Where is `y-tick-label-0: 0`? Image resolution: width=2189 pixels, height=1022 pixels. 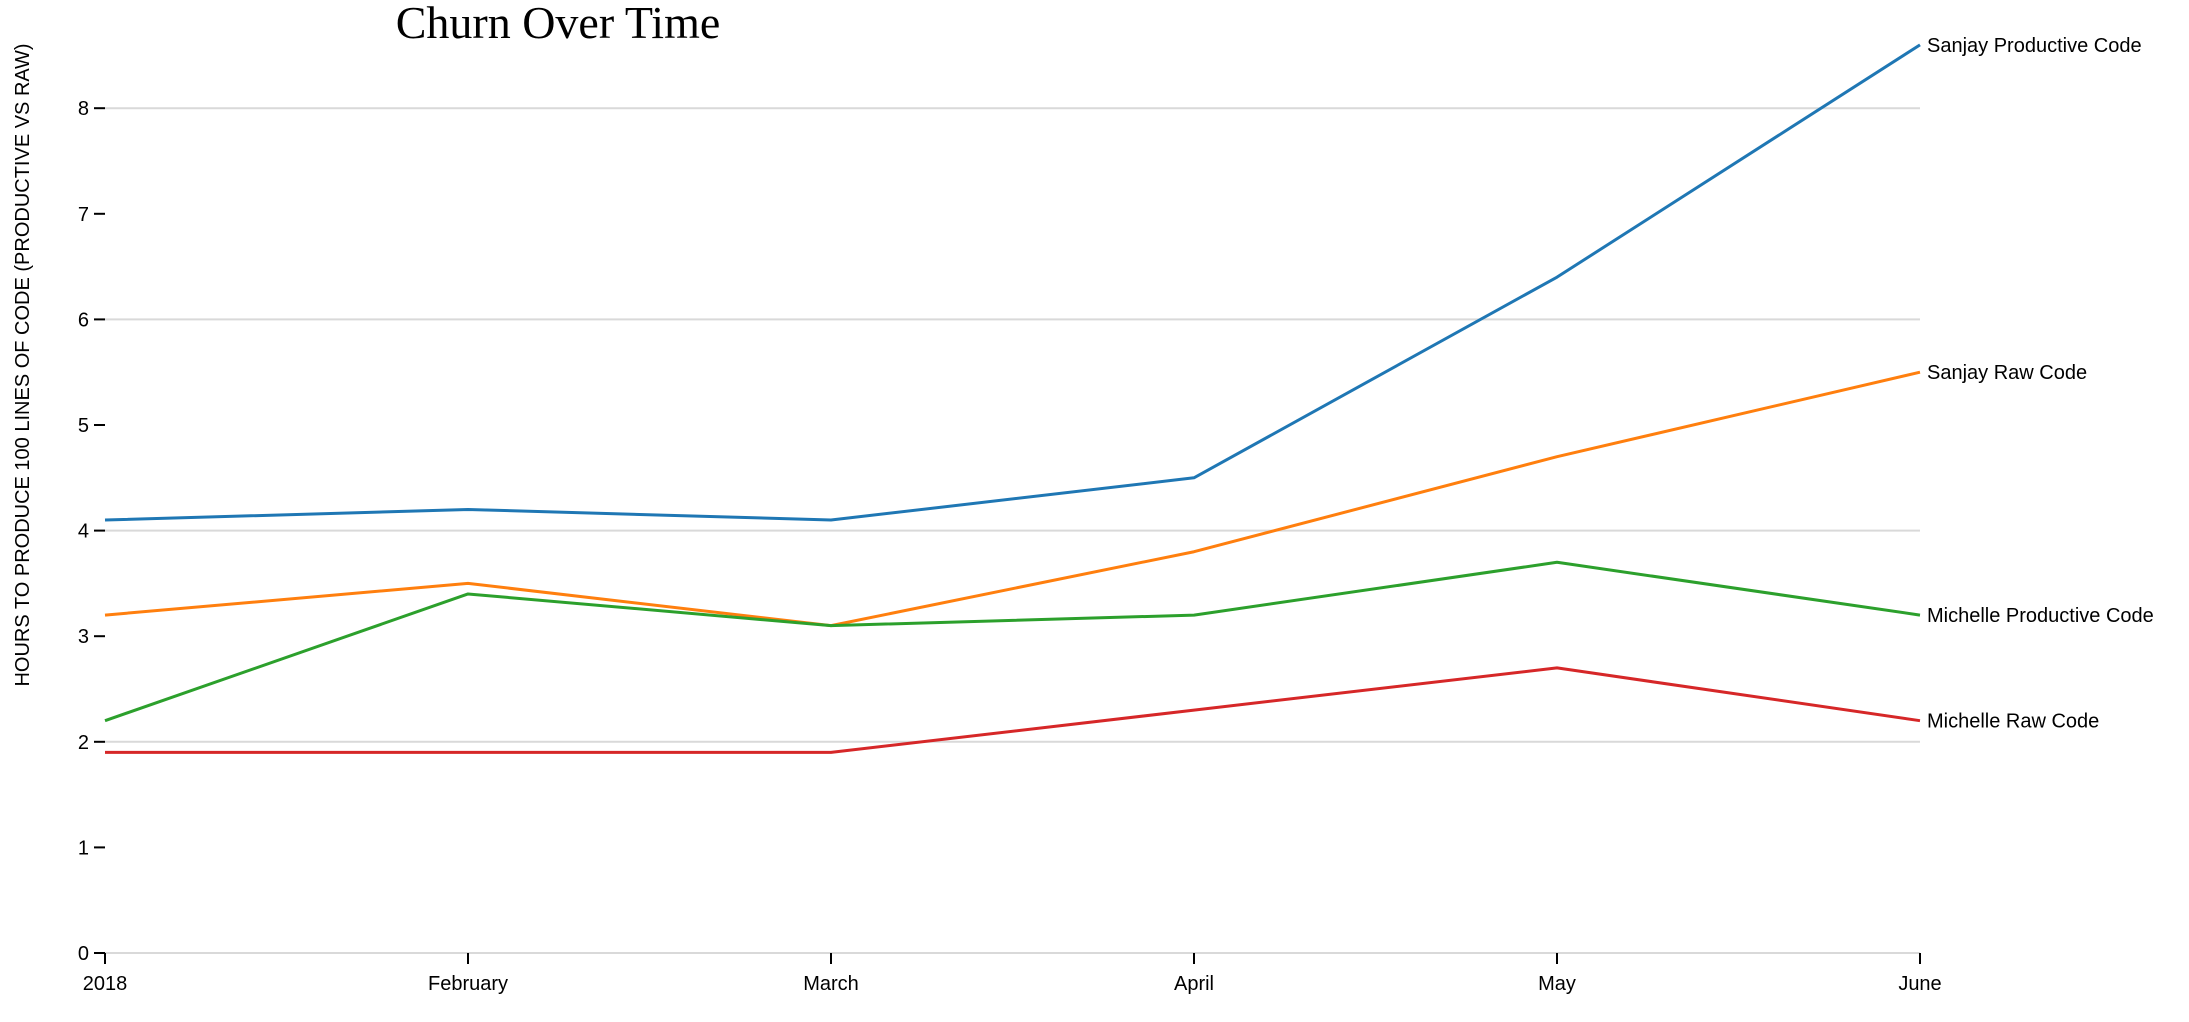
y-tick-label-0: 0 is located at coordinates (83, 954).